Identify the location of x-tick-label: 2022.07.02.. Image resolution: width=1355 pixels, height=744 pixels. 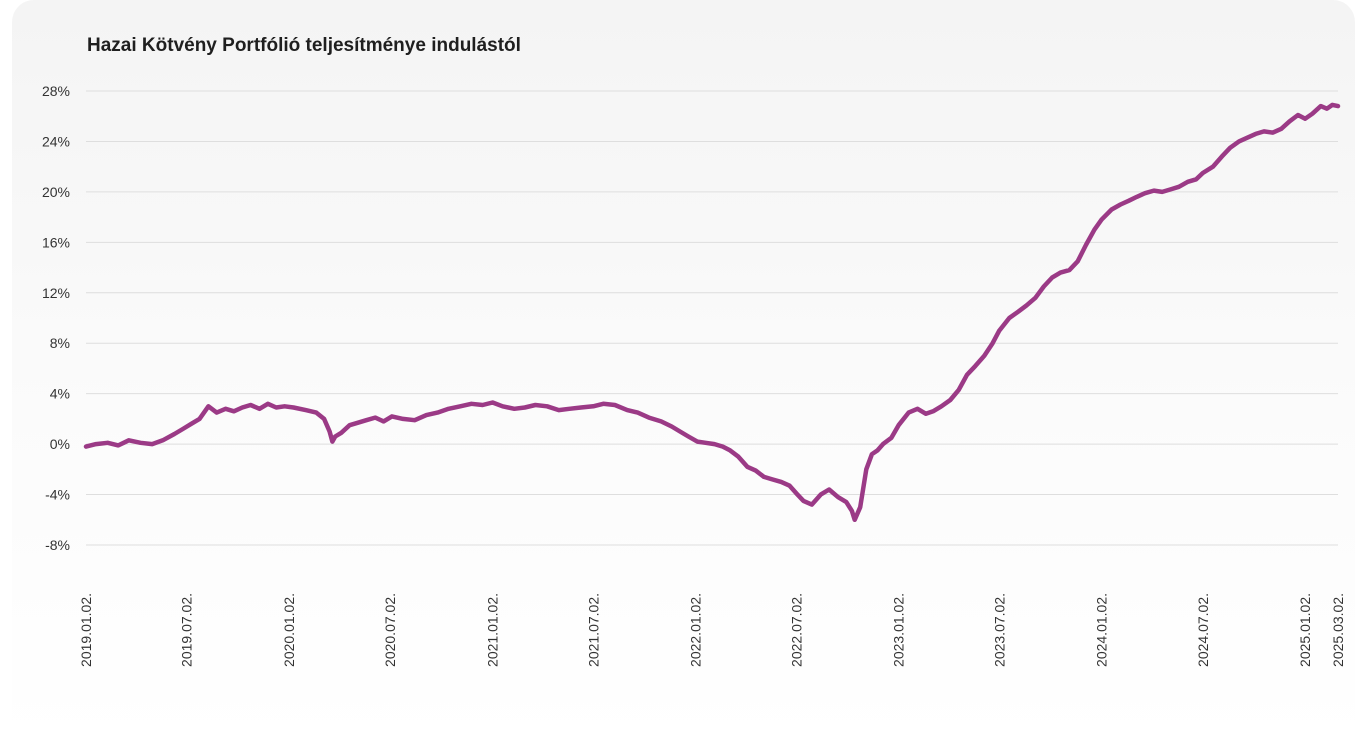
(796, 630).